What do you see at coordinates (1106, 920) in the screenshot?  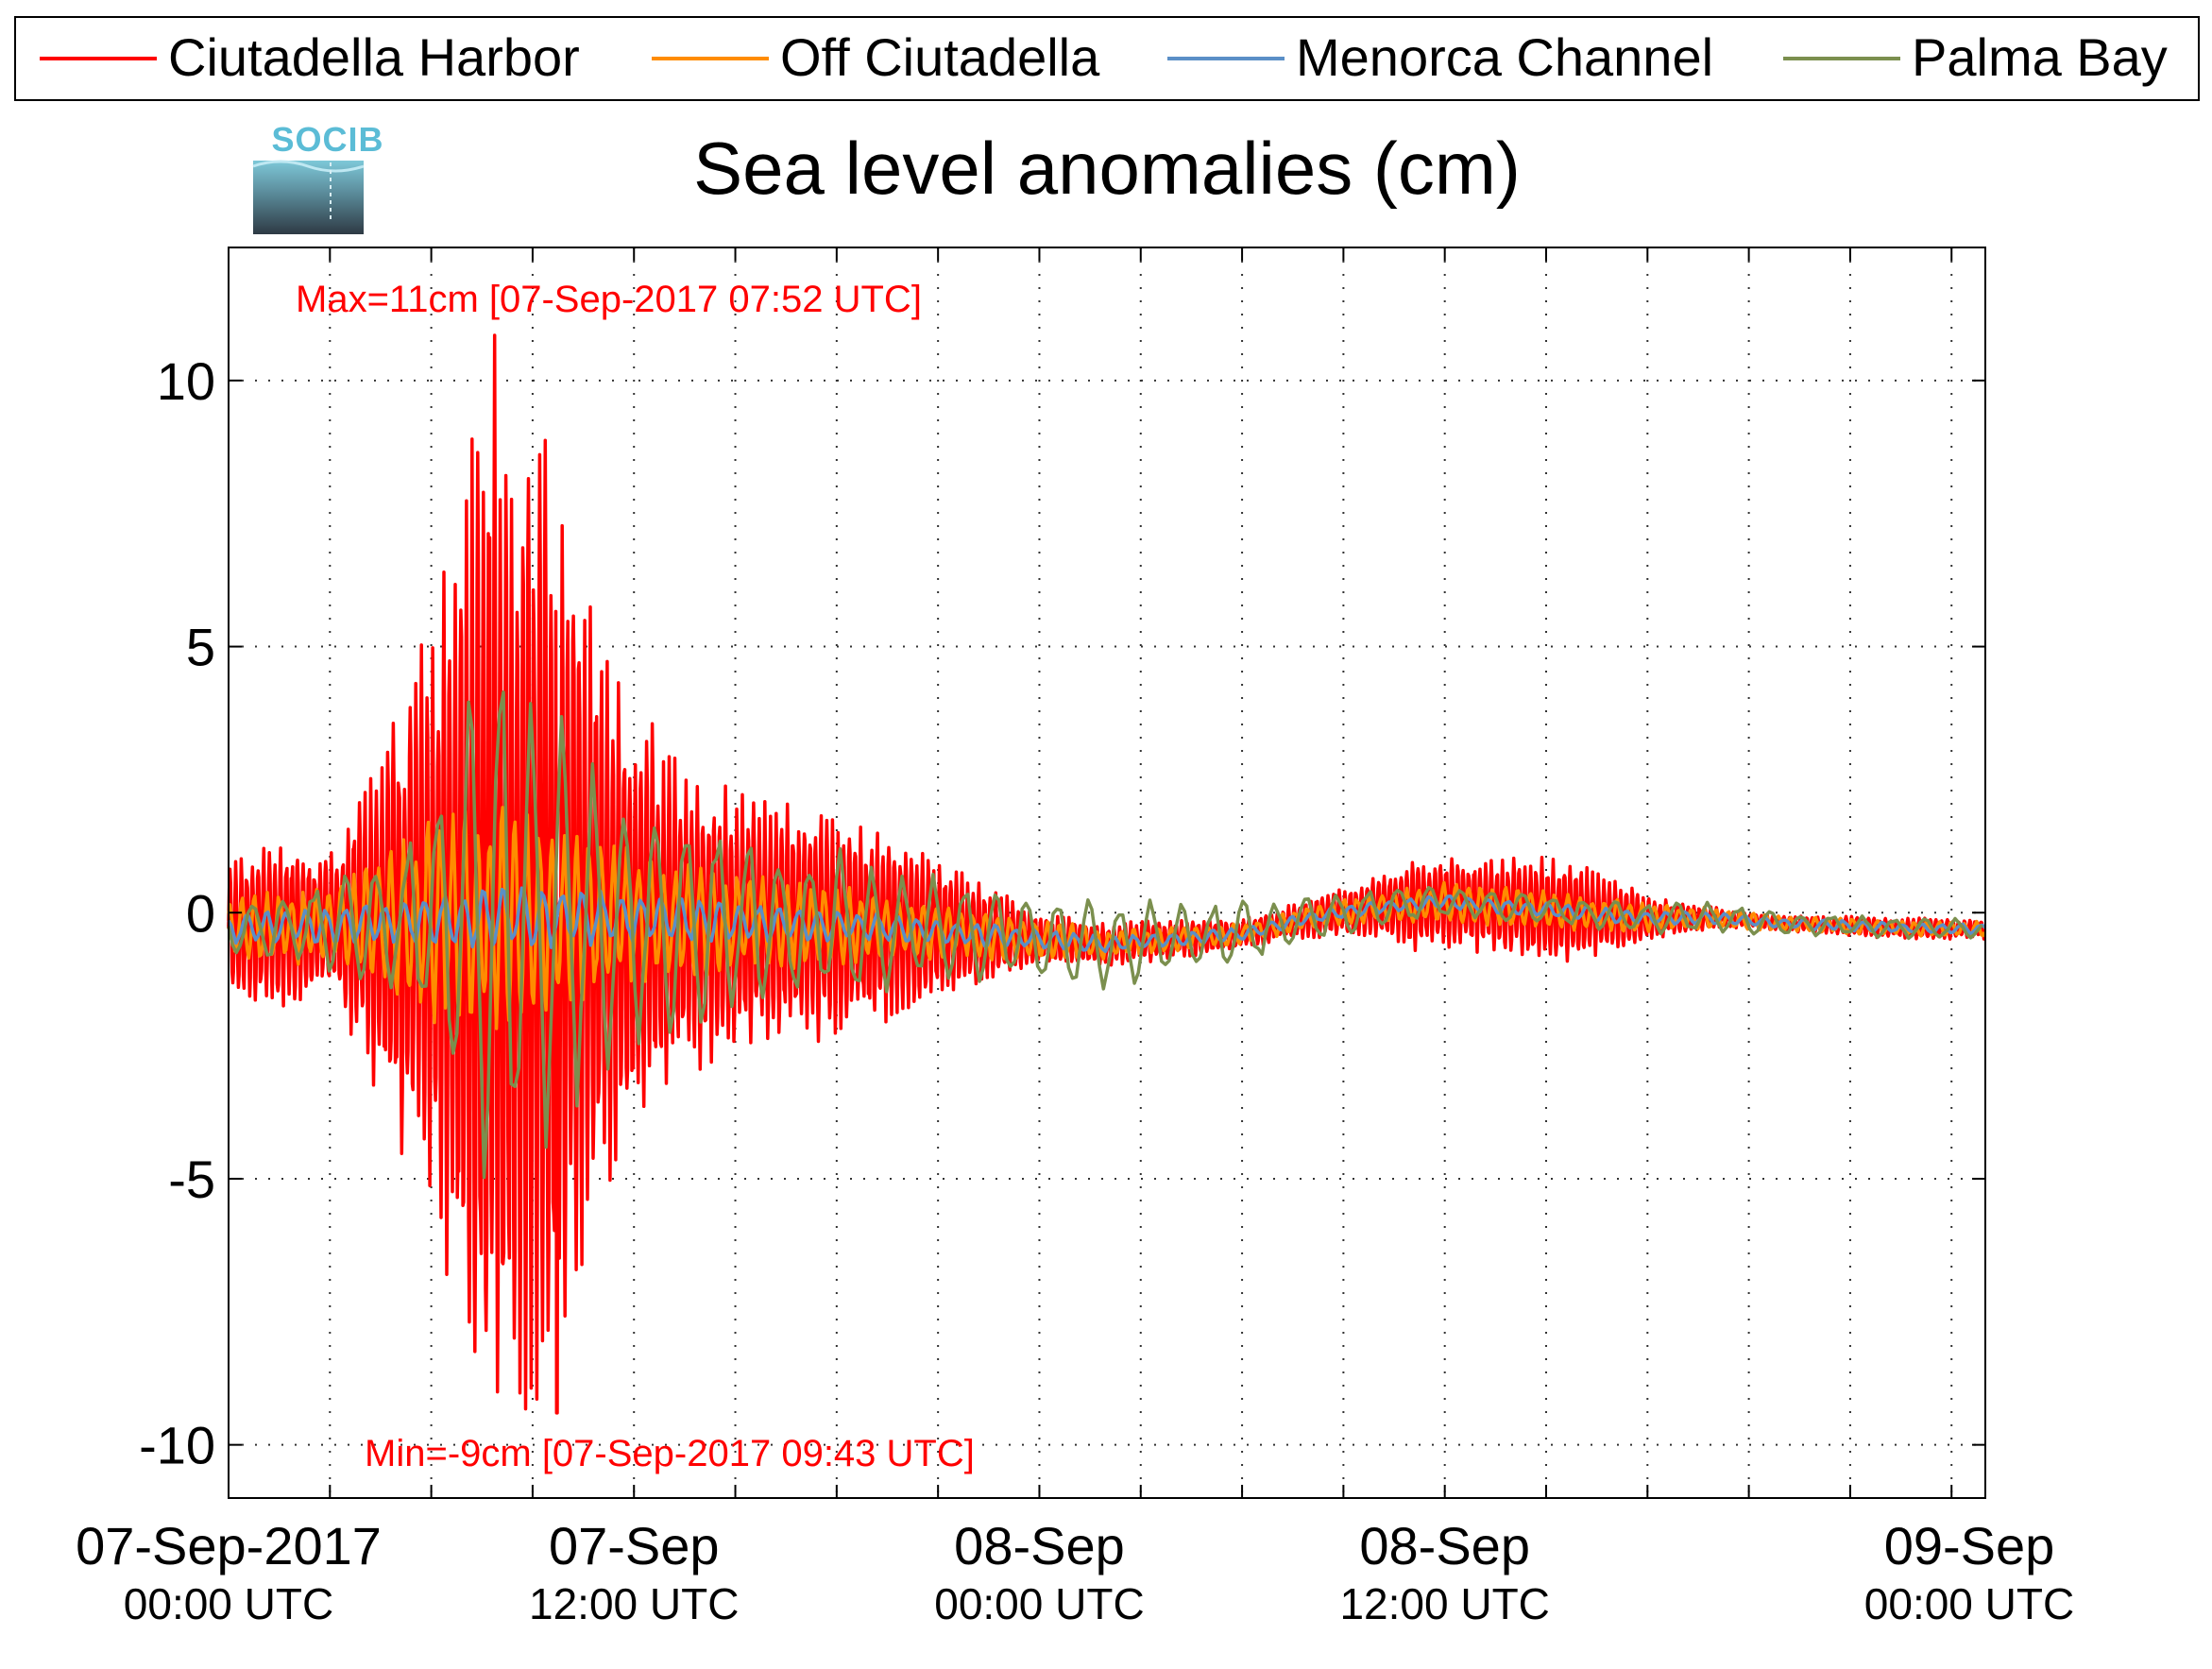 I see `series-line-menorca-channel` at bounding box center [1106, 920].